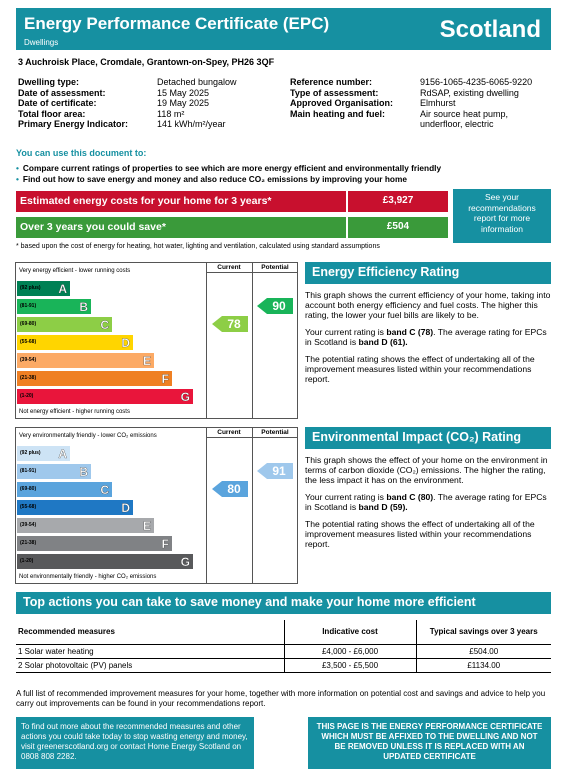 The height and width of the screenshot is (777, 564). I want to click on ee-band-d: (55-68) D, so click(75, 342).